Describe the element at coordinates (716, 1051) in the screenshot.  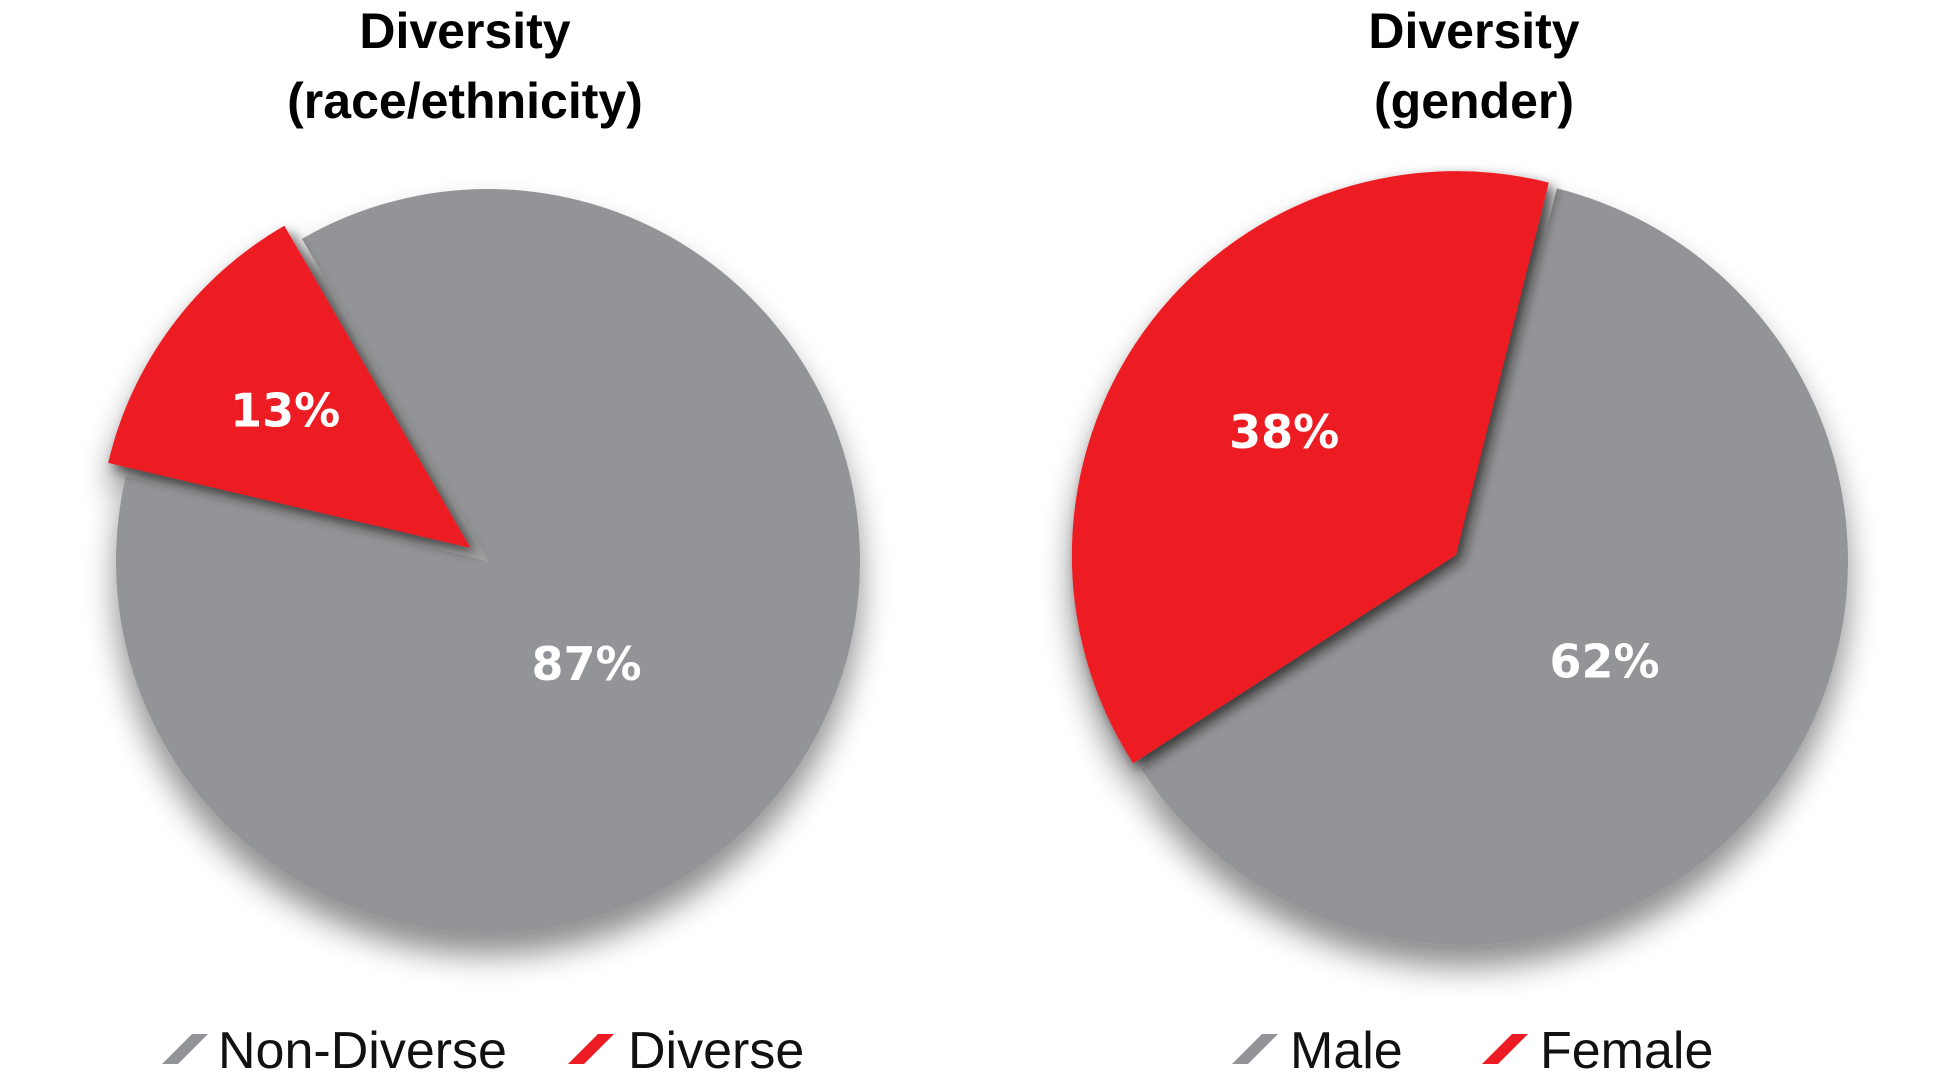
I see `legend-label-diverse: Diverse` at that location.